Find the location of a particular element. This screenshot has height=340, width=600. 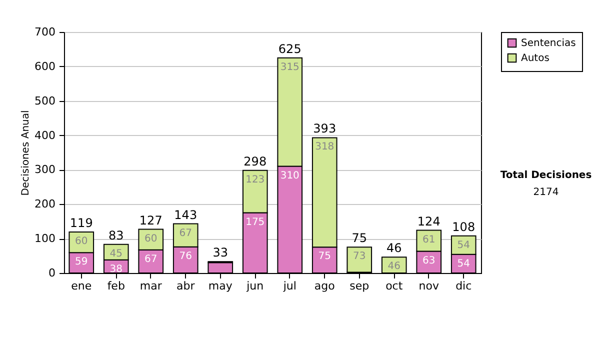

total-label: 143 is located at coordinates (186, 215).